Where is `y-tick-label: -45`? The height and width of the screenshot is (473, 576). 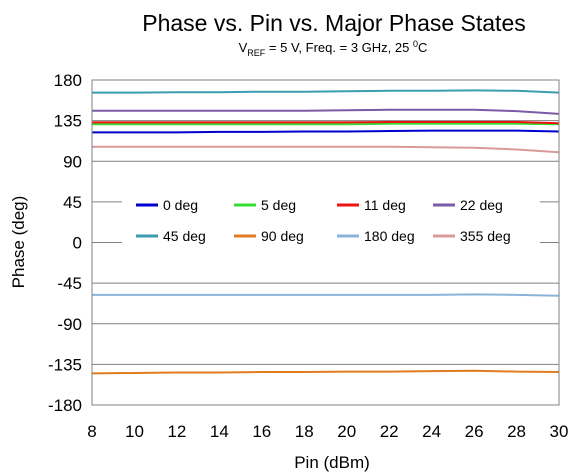
y-tick-label: -45 is located at coordinates (69, 283).